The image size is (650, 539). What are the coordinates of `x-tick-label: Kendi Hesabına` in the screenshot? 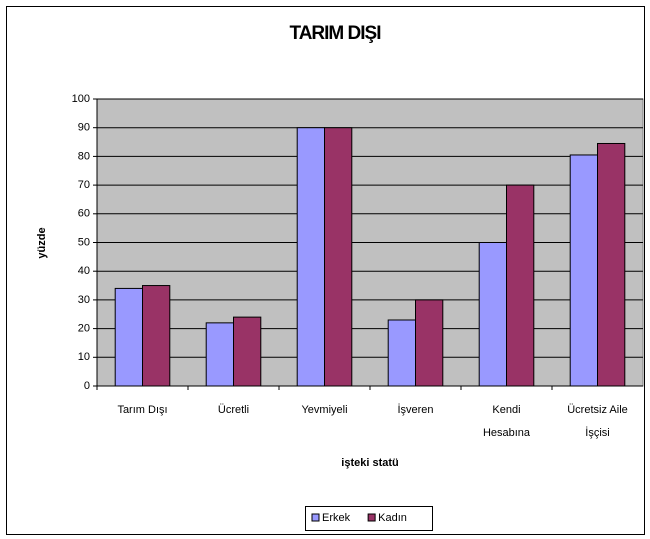 It's located at (507, 421).